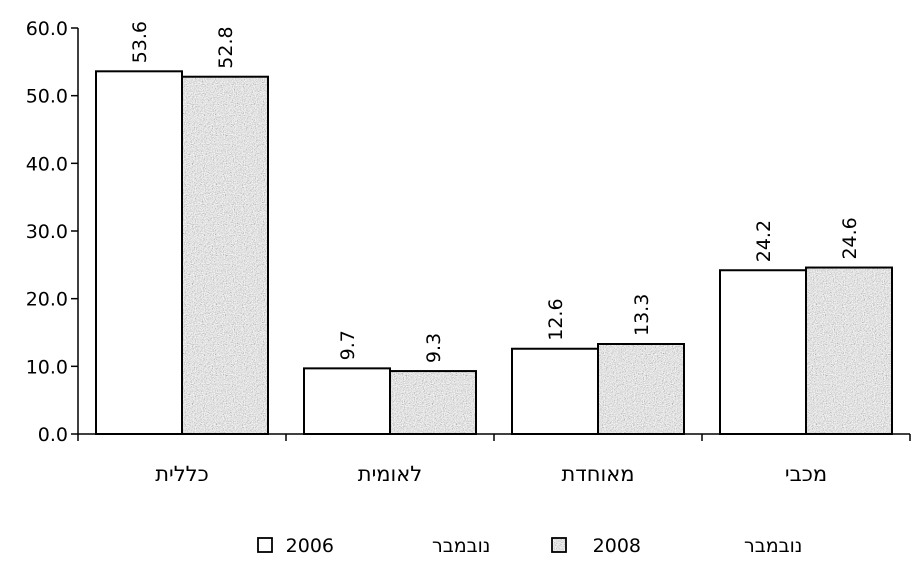  Describe the element at coordinates (140, 42) in the screenshot. I see `data-label: 53.6` at that location.